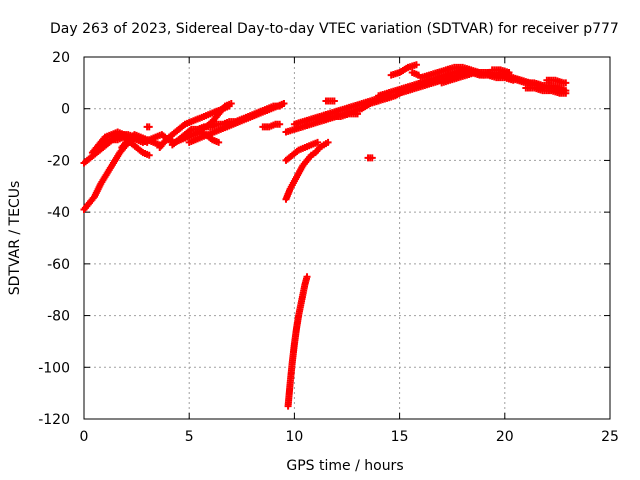 The image size is (640, 480). Describe the element at coordinates (344, 466) in the screenshot. I see `x-axis-label: GPS time / hours` at that location.